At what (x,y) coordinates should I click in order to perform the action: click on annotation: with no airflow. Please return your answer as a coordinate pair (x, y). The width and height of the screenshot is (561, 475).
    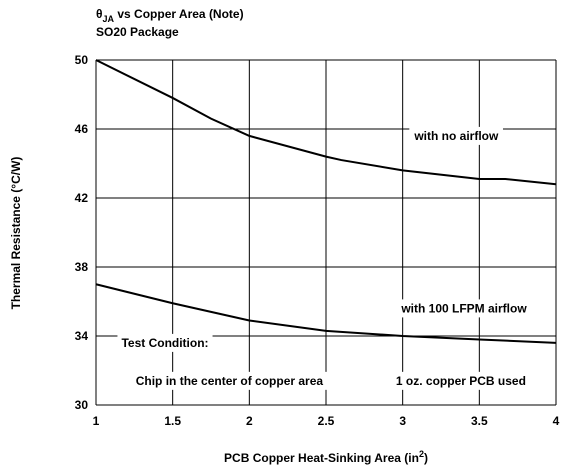
    Looking at the image, I should click on (456, 136).